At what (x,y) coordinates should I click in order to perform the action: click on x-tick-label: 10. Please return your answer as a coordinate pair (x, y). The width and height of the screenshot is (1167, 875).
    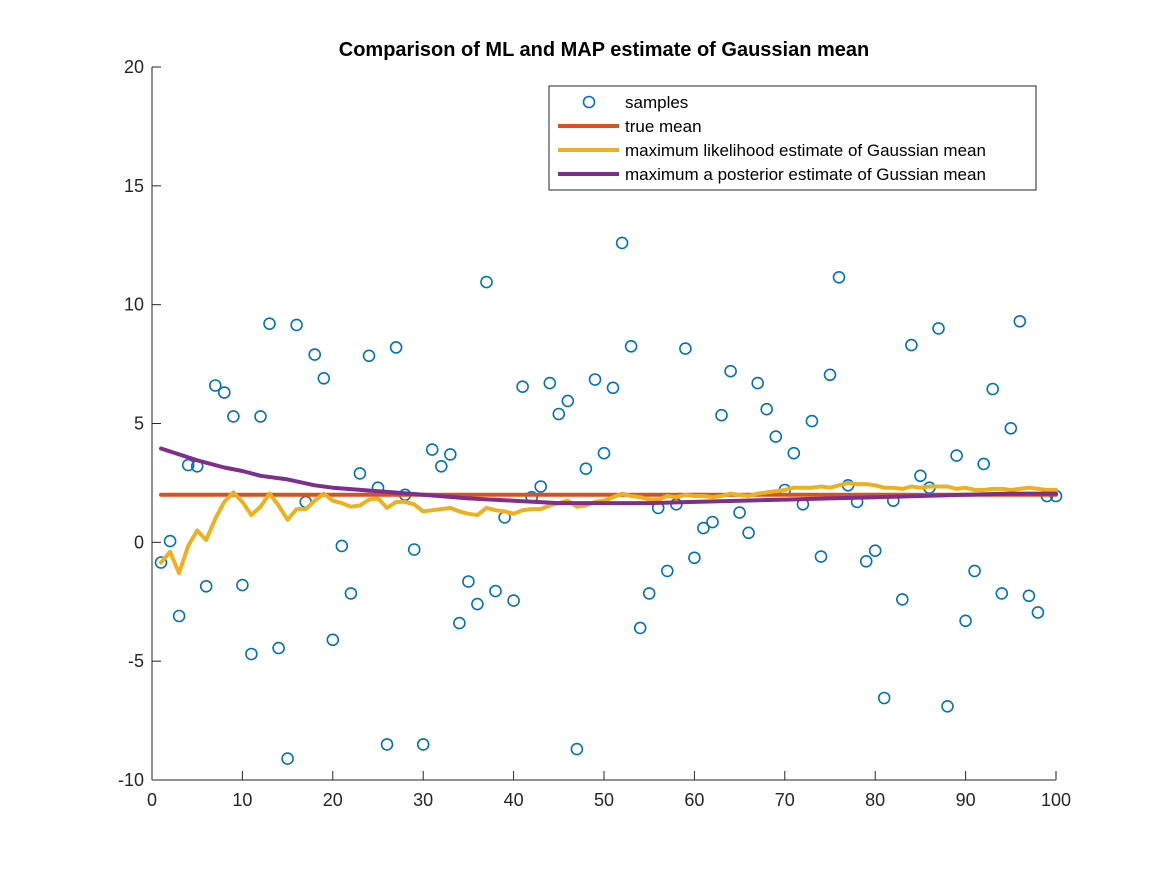
    Looking at the image, I should click on (242, 800).